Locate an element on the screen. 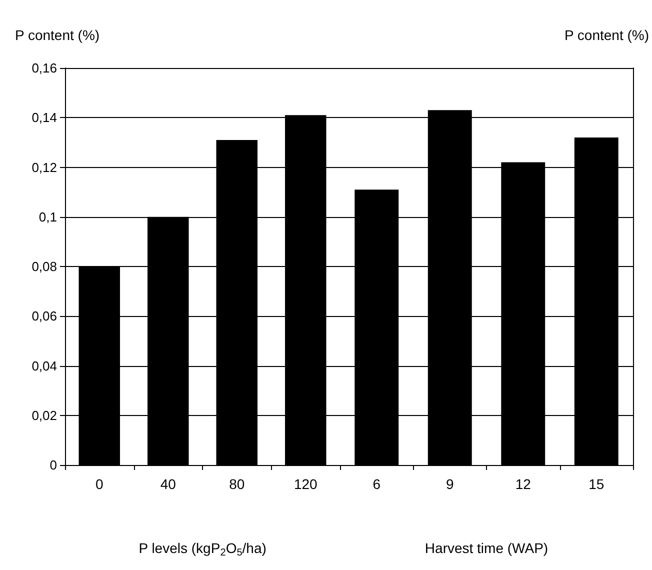 The width and height of the screenshot is (652, 570). x-tick-label: 0 is located at coordinates (99, 484).